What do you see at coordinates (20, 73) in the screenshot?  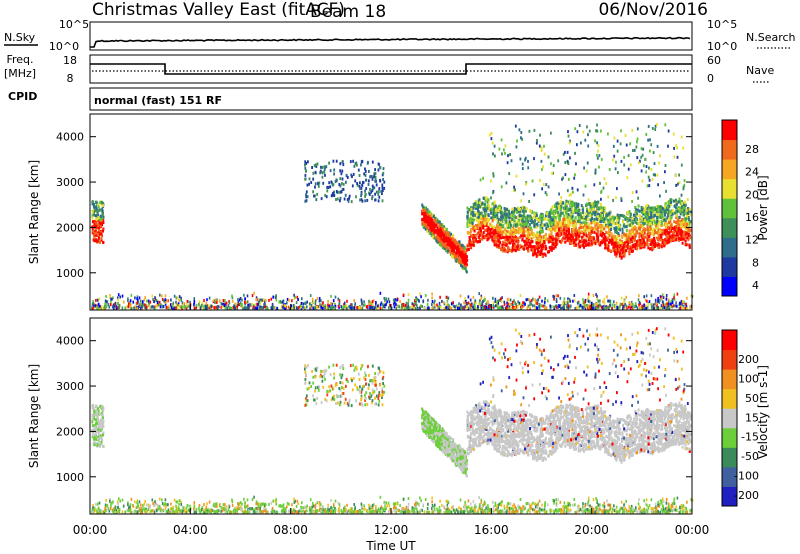 I see `freq-left-label-2: [MHz]` at bounding box center [20, 73].